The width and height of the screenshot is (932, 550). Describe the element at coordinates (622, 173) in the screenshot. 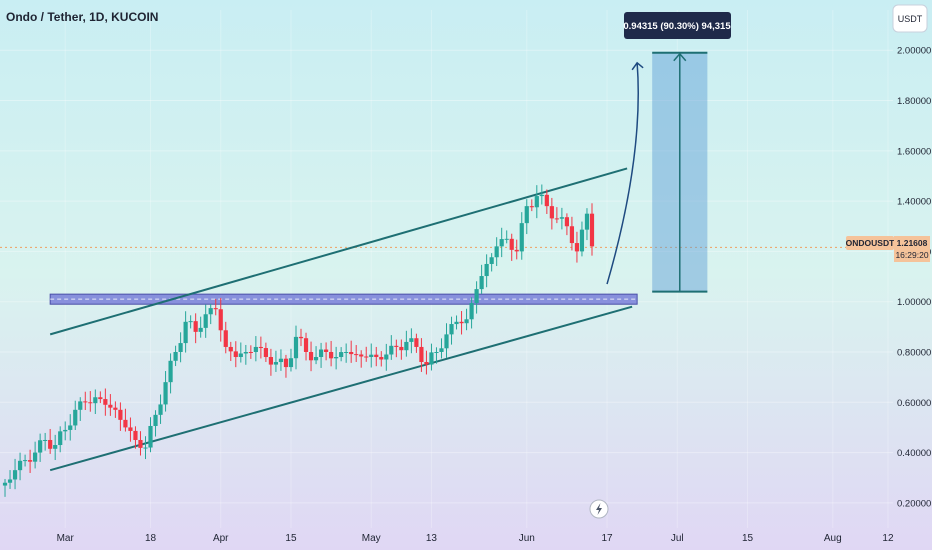

I see `projection-arrow` at that location.